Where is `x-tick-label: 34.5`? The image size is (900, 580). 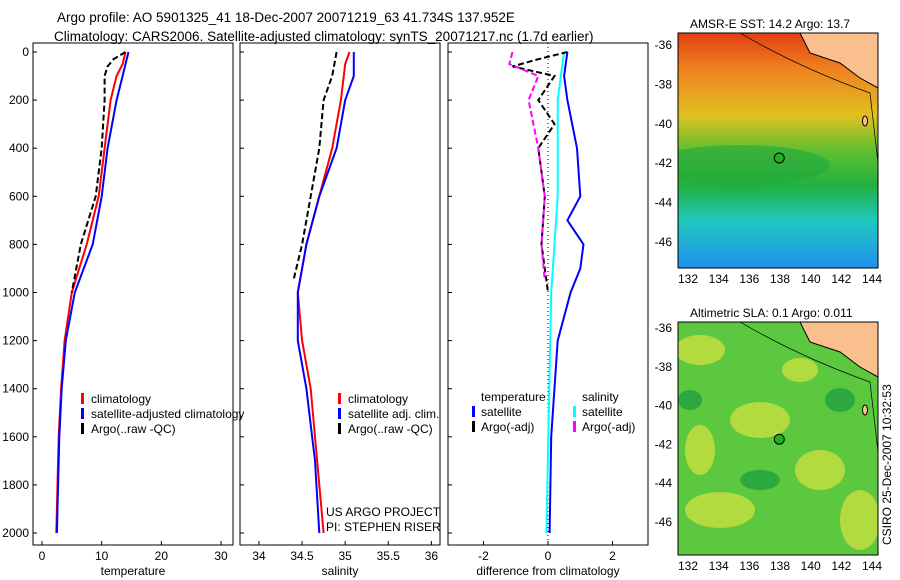
x-tick-label: 34.5 is located at coordinates (302, 556).